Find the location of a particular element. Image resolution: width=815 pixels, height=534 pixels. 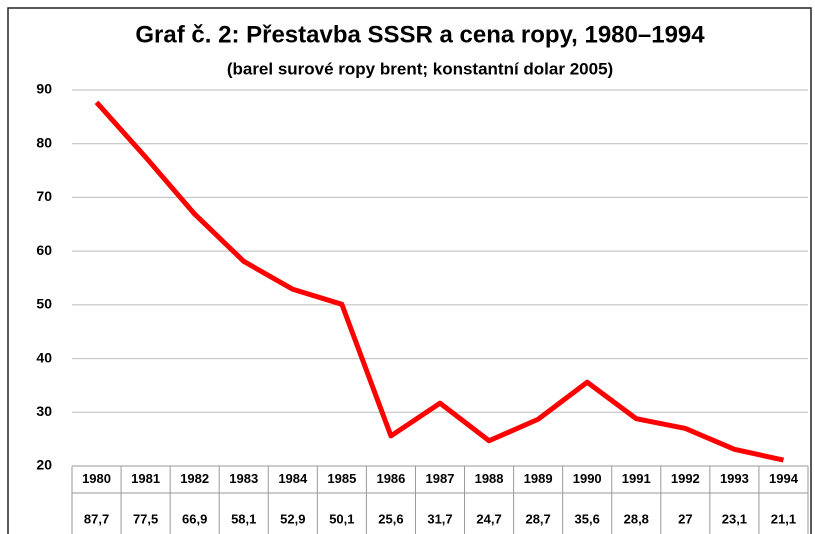

table-value: 77,5 is located at coordinates (145, 518).